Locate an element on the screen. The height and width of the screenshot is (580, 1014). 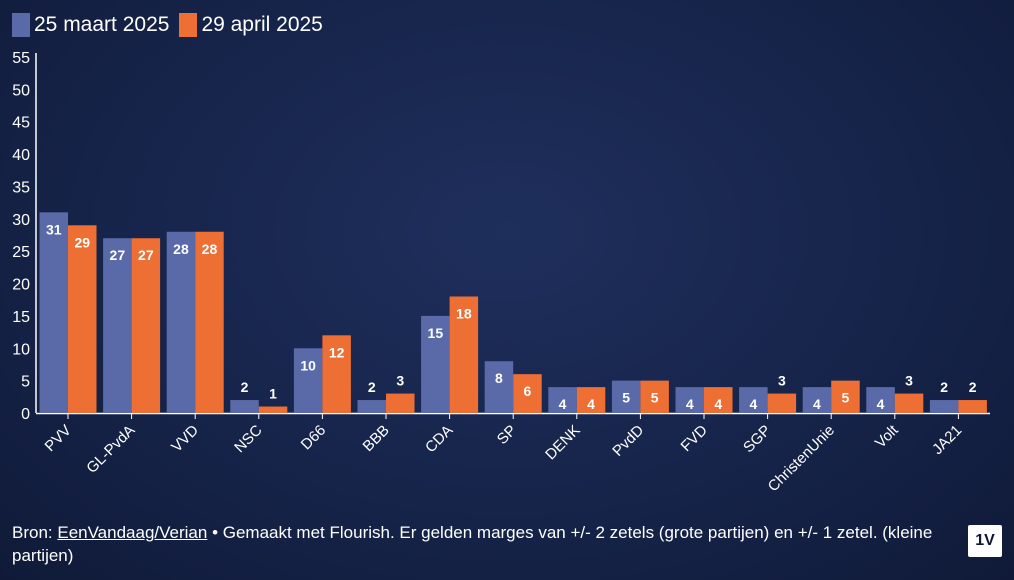
y-tick-label: 30 is located at coordinates (21, 220).